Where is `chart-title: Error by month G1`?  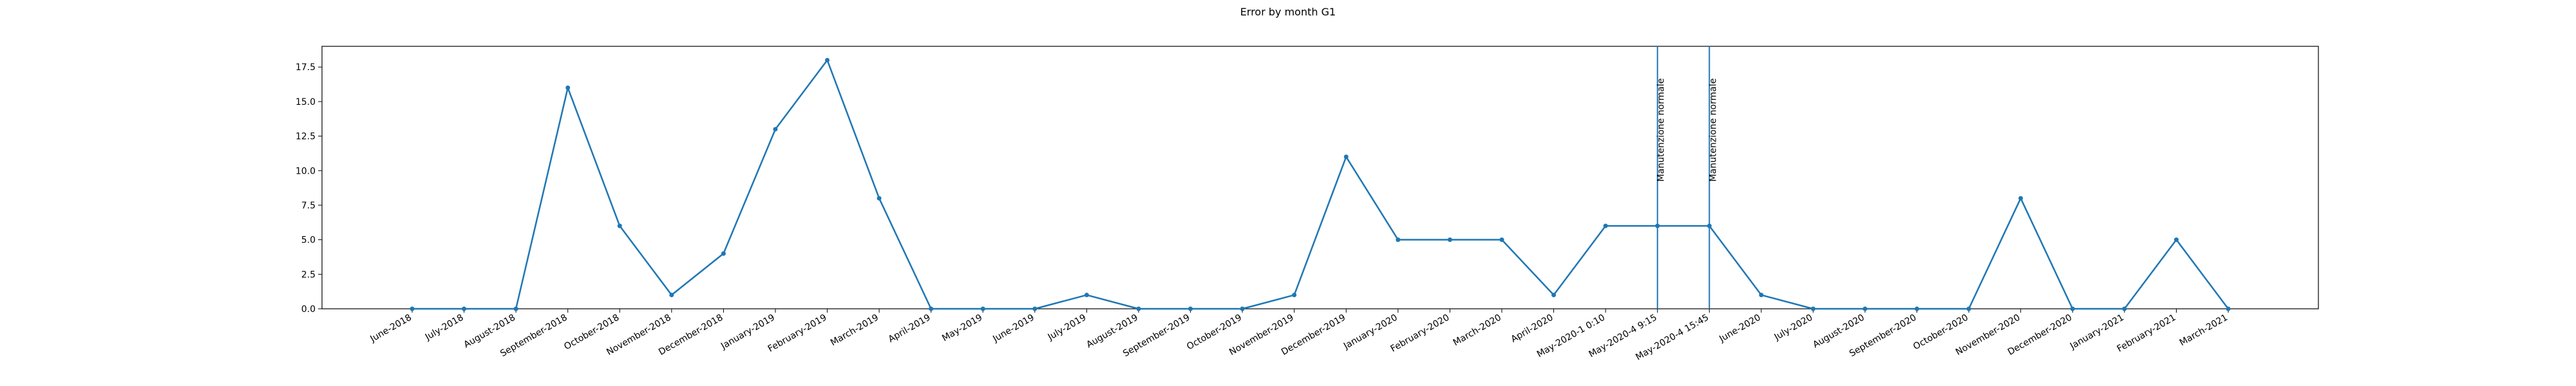 chart-title: Error by month G1 is located at coordinates (1288, 12).